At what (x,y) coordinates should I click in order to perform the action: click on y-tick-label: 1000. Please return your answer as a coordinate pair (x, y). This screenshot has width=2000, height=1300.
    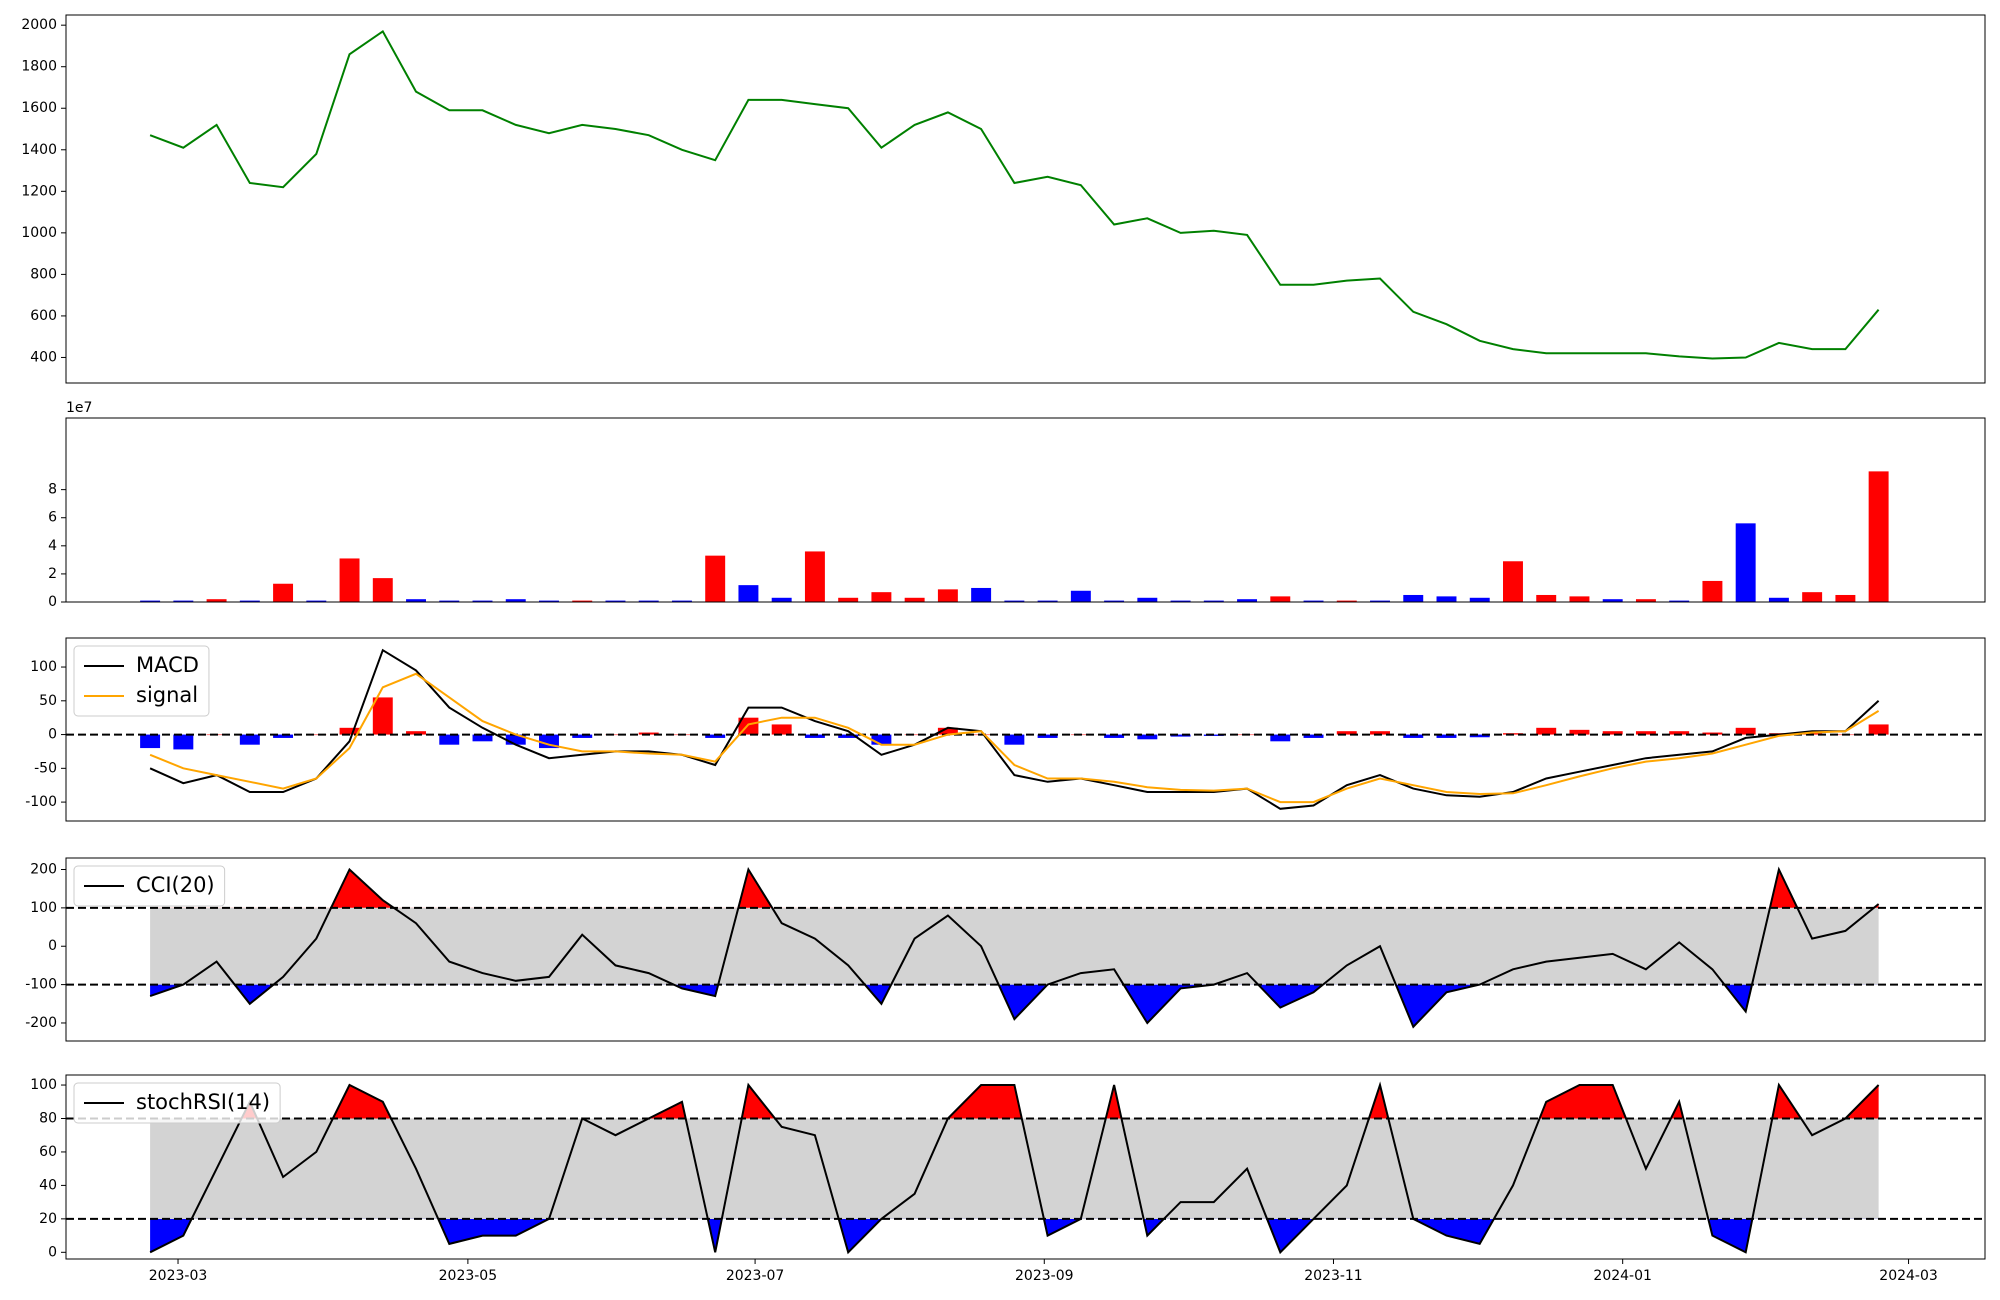
    Looking at the image, I should click on (39, 233).